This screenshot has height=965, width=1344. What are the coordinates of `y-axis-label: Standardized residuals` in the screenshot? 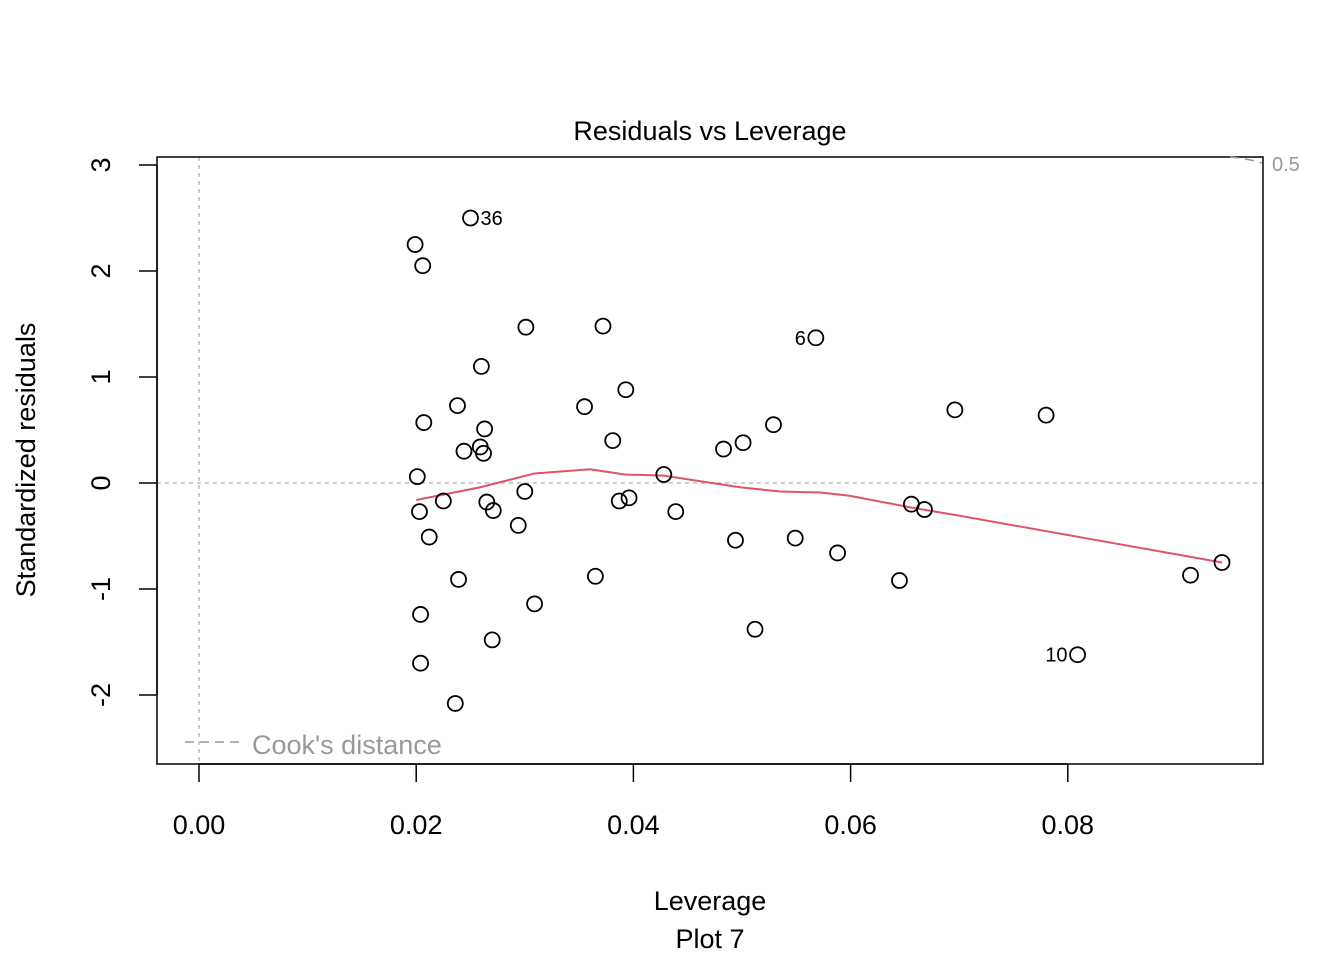 It's located at (26, 460).